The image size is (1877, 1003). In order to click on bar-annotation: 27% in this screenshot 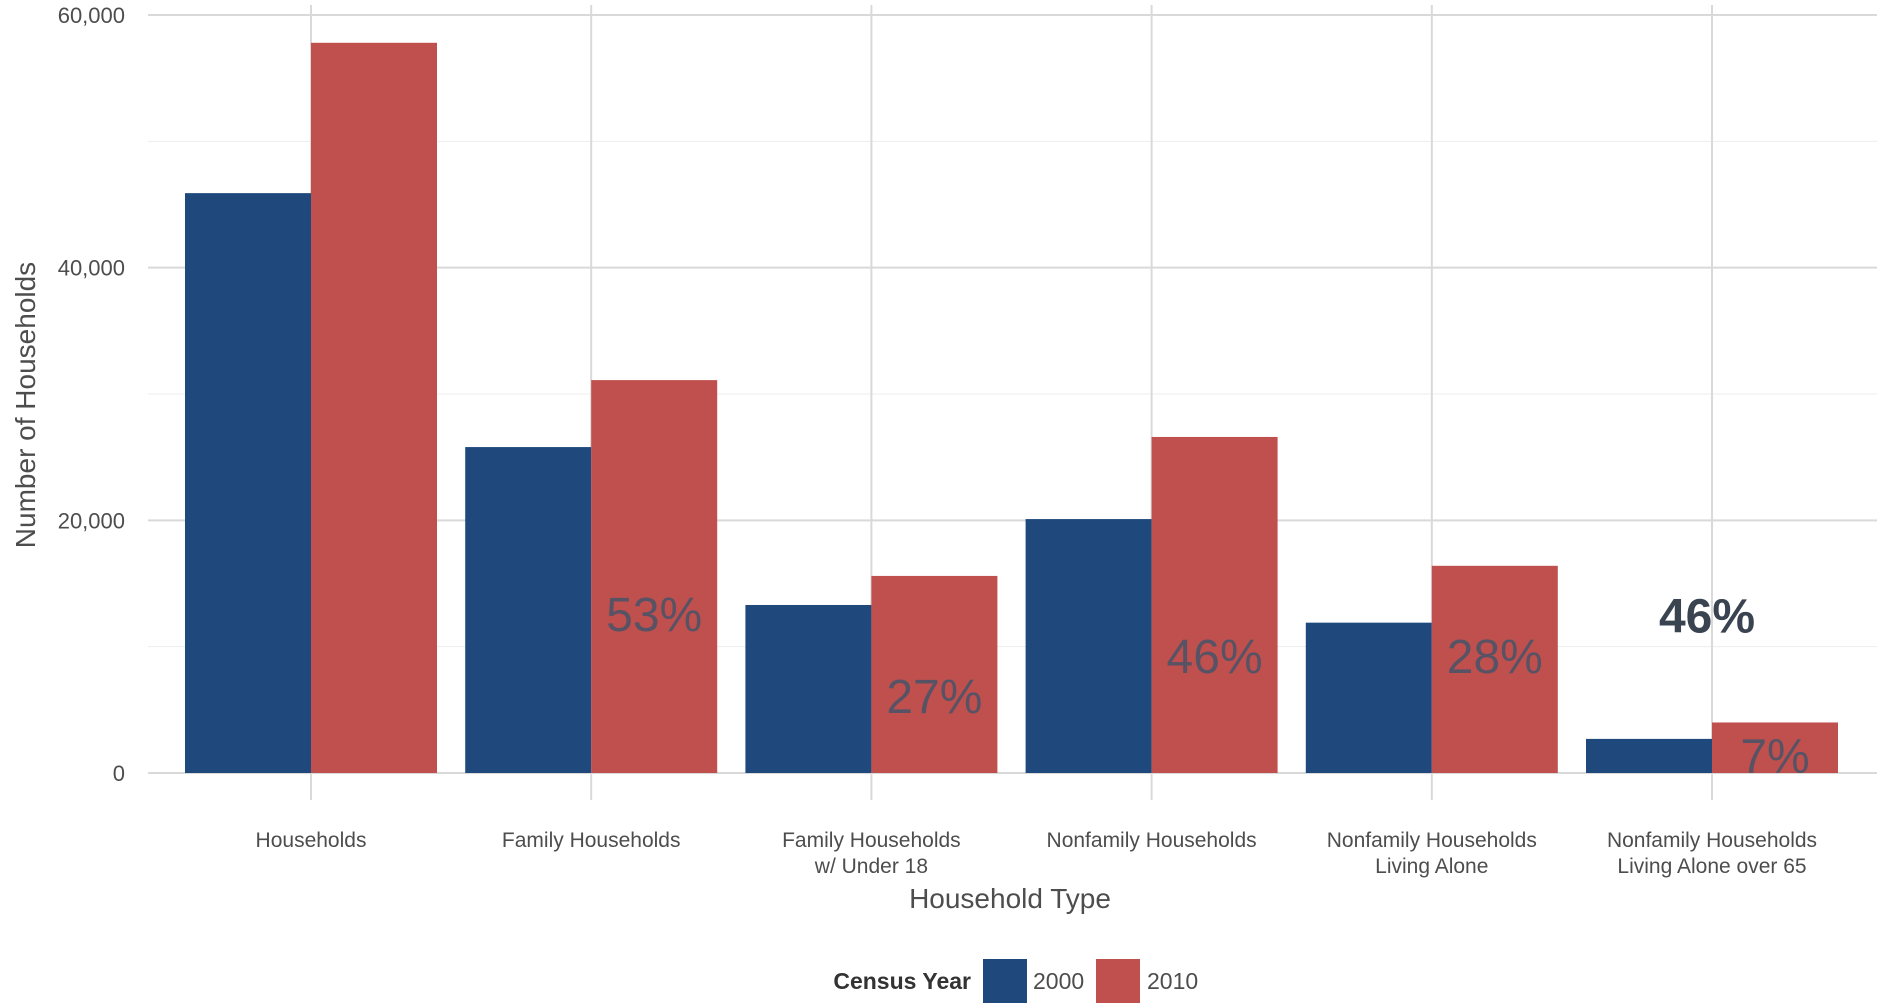, I will do `click(934, 697)`.